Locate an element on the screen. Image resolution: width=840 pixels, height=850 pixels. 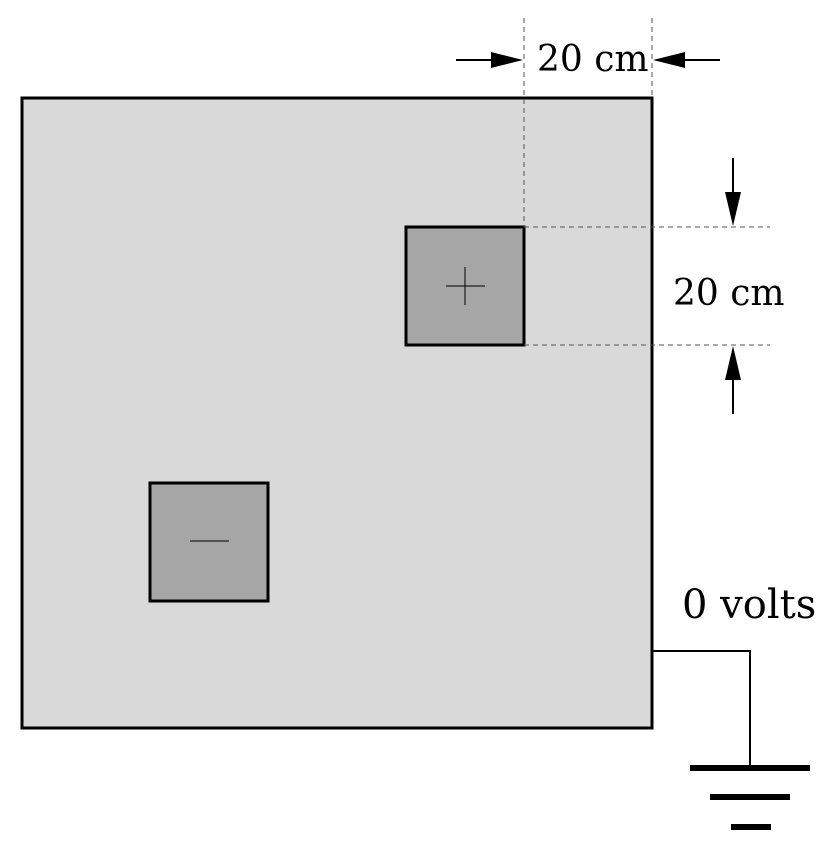
horizontal-dimension-label: 20 cm is located at coordinates (593, 59).